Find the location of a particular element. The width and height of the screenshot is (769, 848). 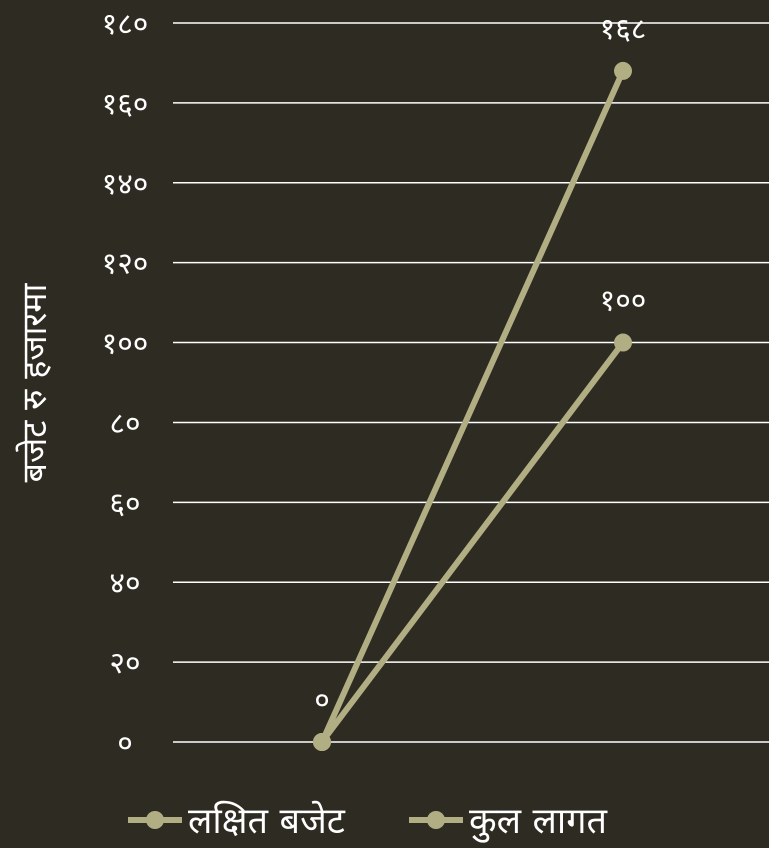

legend-item: लक्षित बजेट is located at coordinates (237, 821).